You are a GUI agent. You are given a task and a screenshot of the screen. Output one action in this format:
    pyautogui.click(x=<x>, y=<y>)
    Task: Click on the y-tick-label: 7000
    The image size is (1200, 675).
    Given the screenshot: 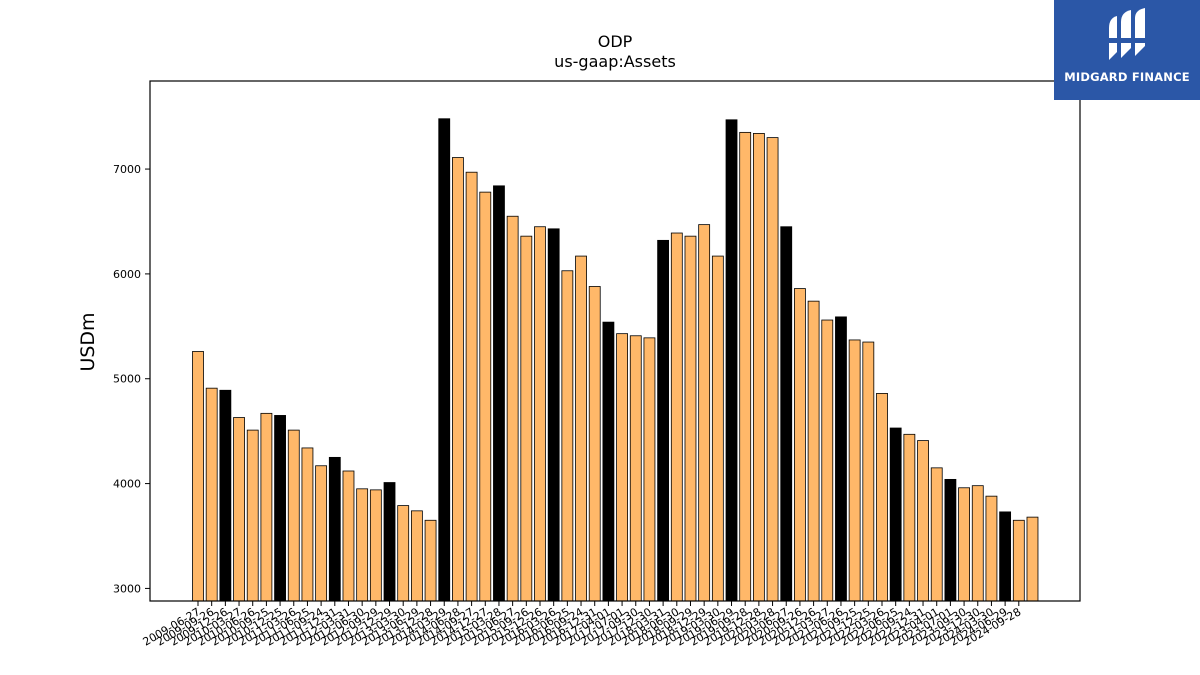 What is the action you would take?
    pyautogui.click(x=127, y=169)
    